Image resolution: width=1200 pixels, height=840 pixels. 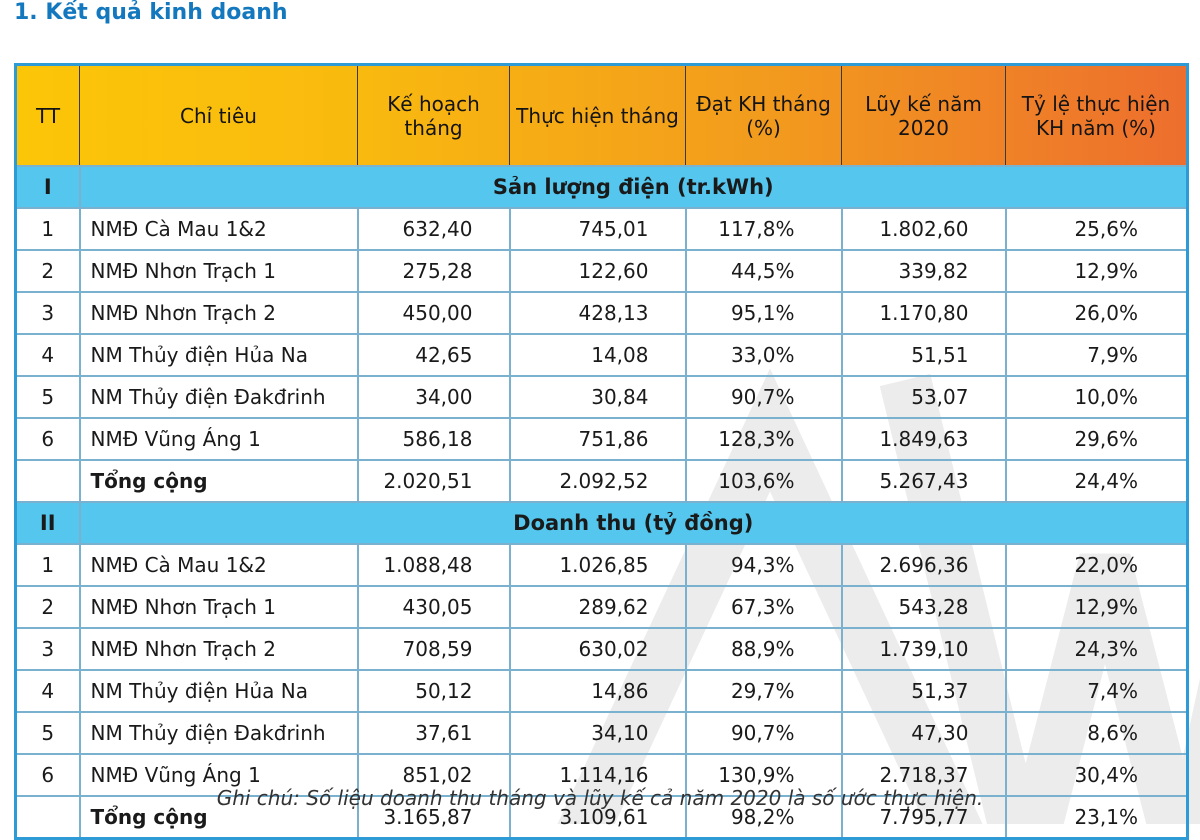 What do you see at coordinates (47, 481) in the screenshot?
I see `cell-tt` at bounding box center [47, 481].